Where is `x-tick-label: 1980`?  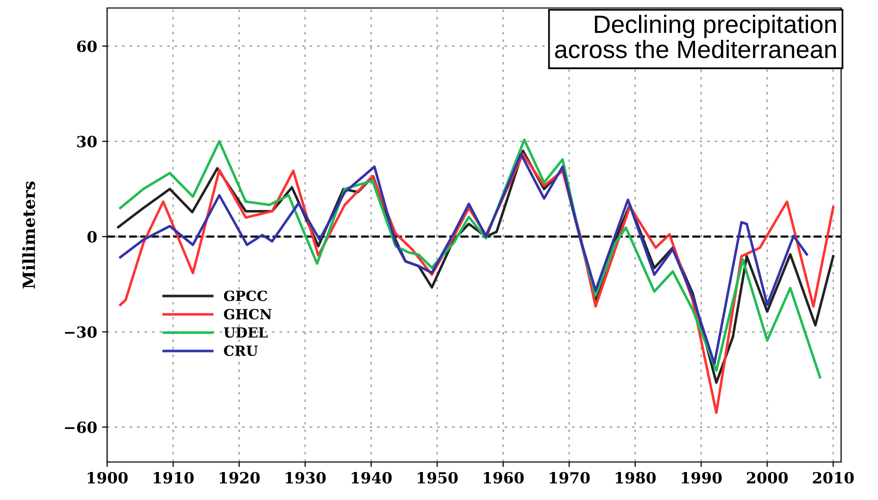 x-tick-label: 1980 is located at coordinates (636, 478).